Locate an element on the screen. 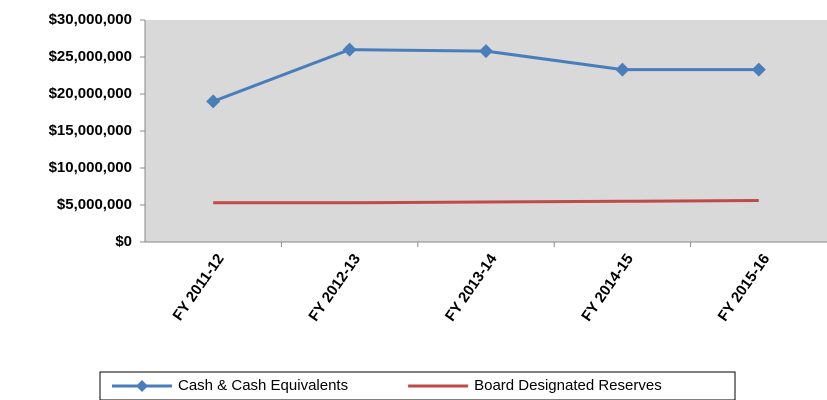 This screenshot has width=827, height=400. legend-box is located at coordinates (417, 385).